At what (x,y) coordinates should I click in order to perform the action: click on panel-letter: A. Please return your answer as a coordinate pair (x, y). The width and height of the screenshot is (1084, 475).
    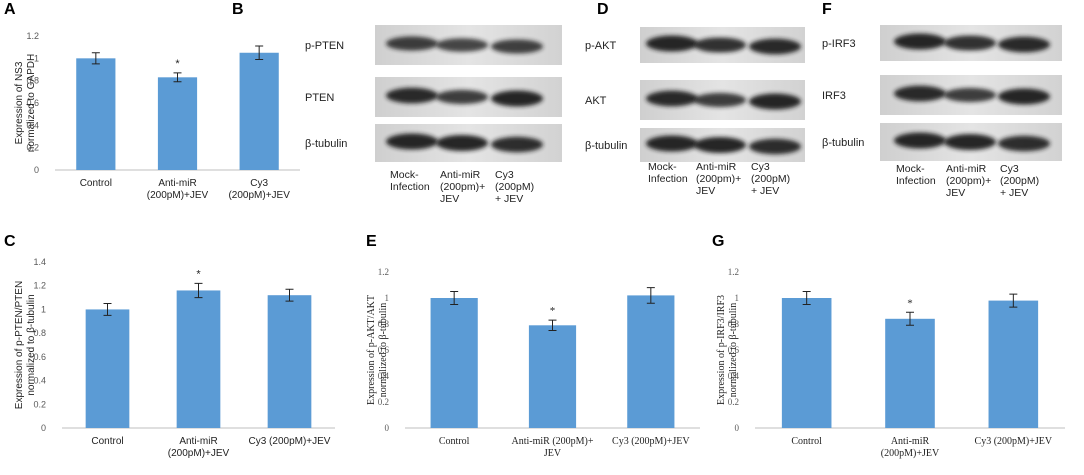
    Looking at the image, I should click on (10, 9).